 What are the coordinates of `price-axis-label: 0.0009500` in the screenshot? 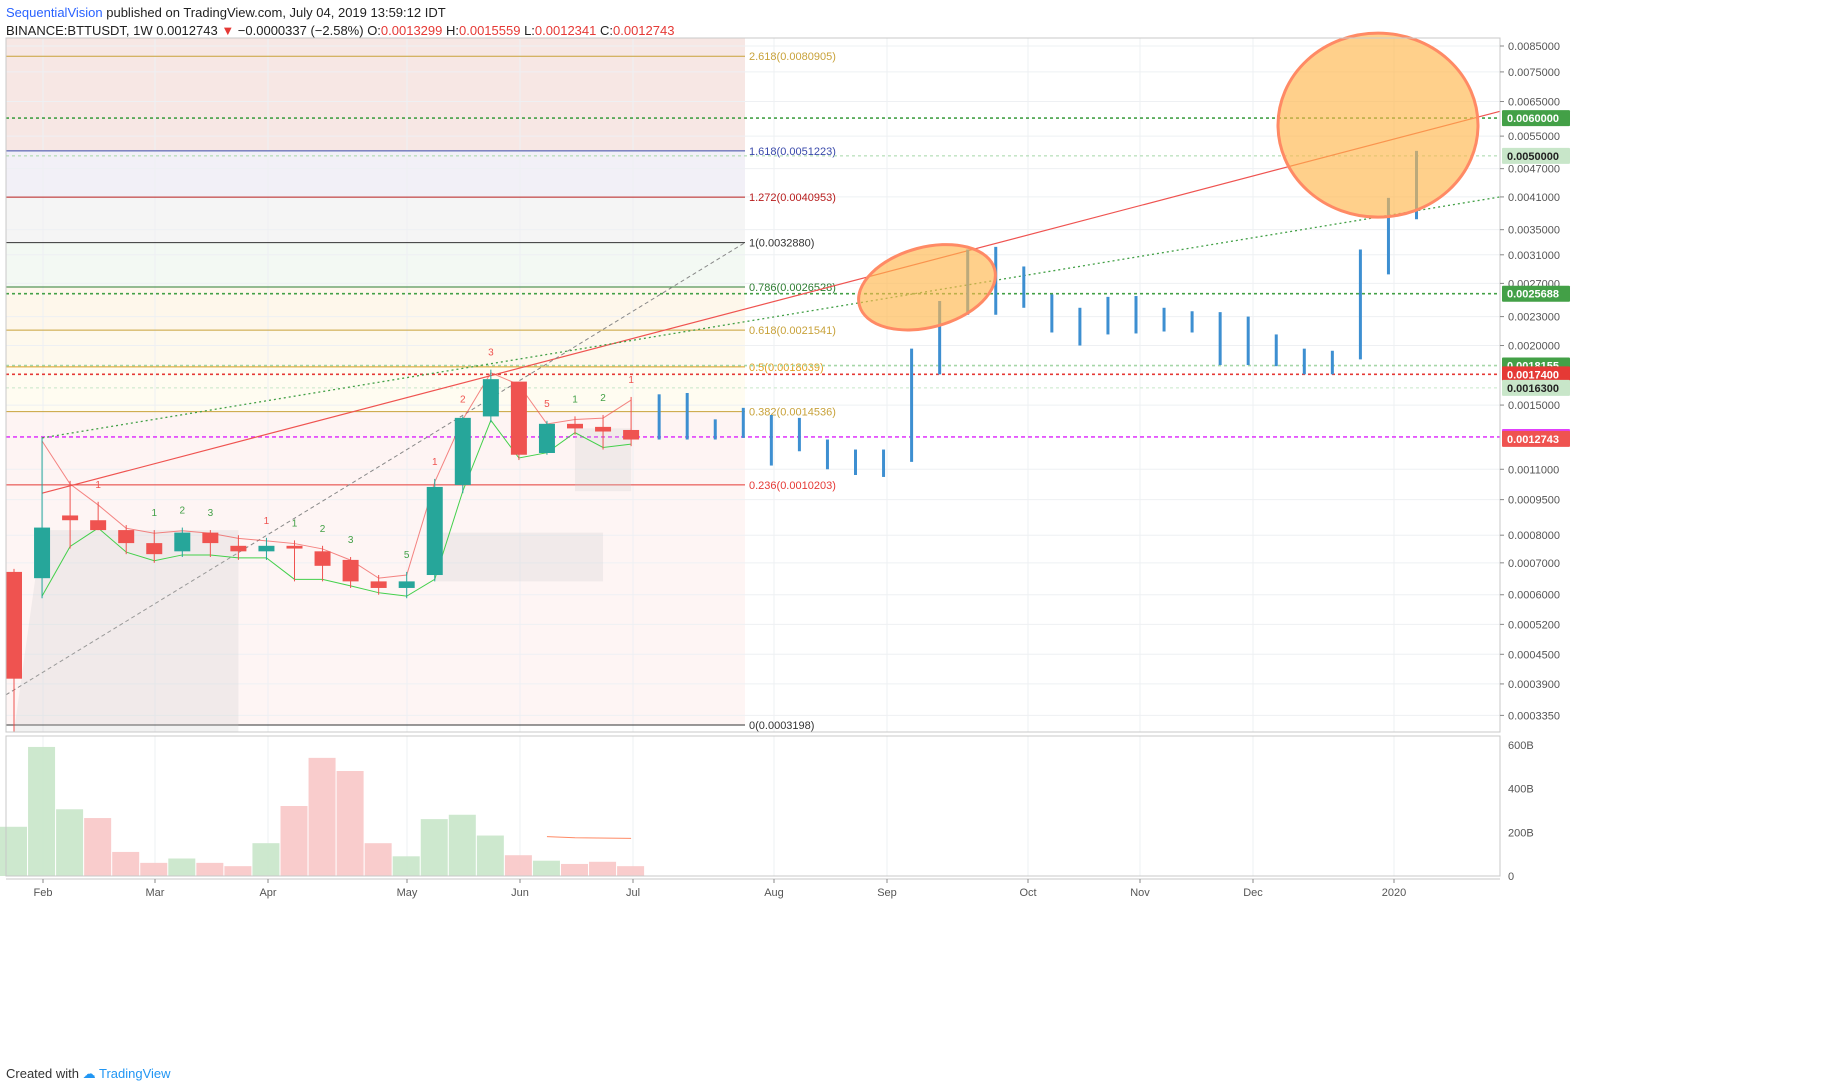 It's located at (1534, 501).